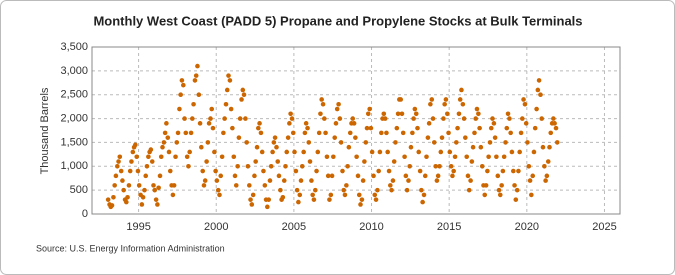 This screenshot has width=675, height=275. Describe the element at coordinates (74, 118) in the screenshot. I see `y-tick-label: 2,000` at that location.